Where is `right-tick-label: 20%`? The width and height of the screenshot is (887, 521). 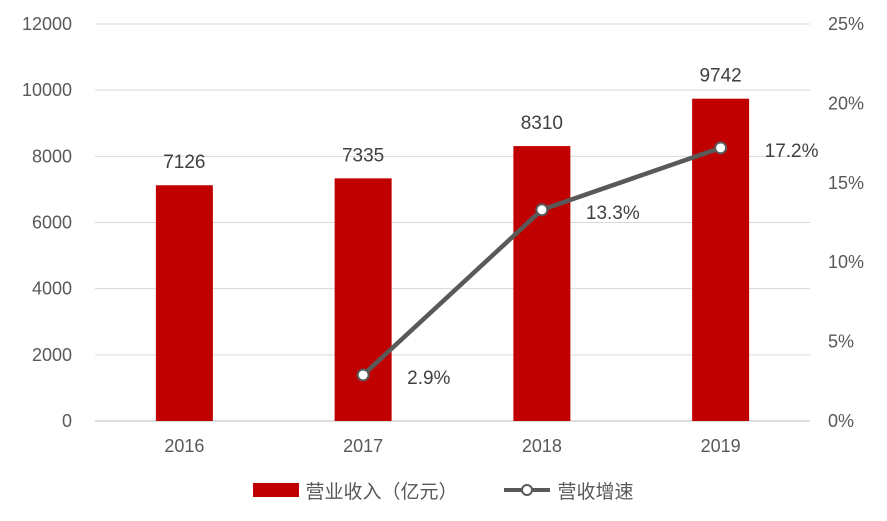 right-tick-label: 20% is located at coordinates (846, 103).